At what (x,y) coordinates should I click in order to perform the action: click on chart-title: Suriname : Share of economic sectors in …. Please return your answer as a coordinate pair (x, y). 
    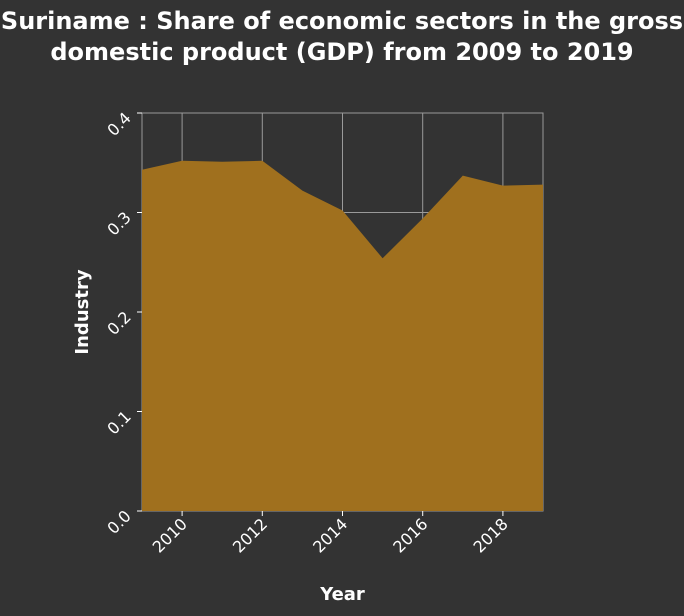
    Looking at the image, I should click on (342, 36).